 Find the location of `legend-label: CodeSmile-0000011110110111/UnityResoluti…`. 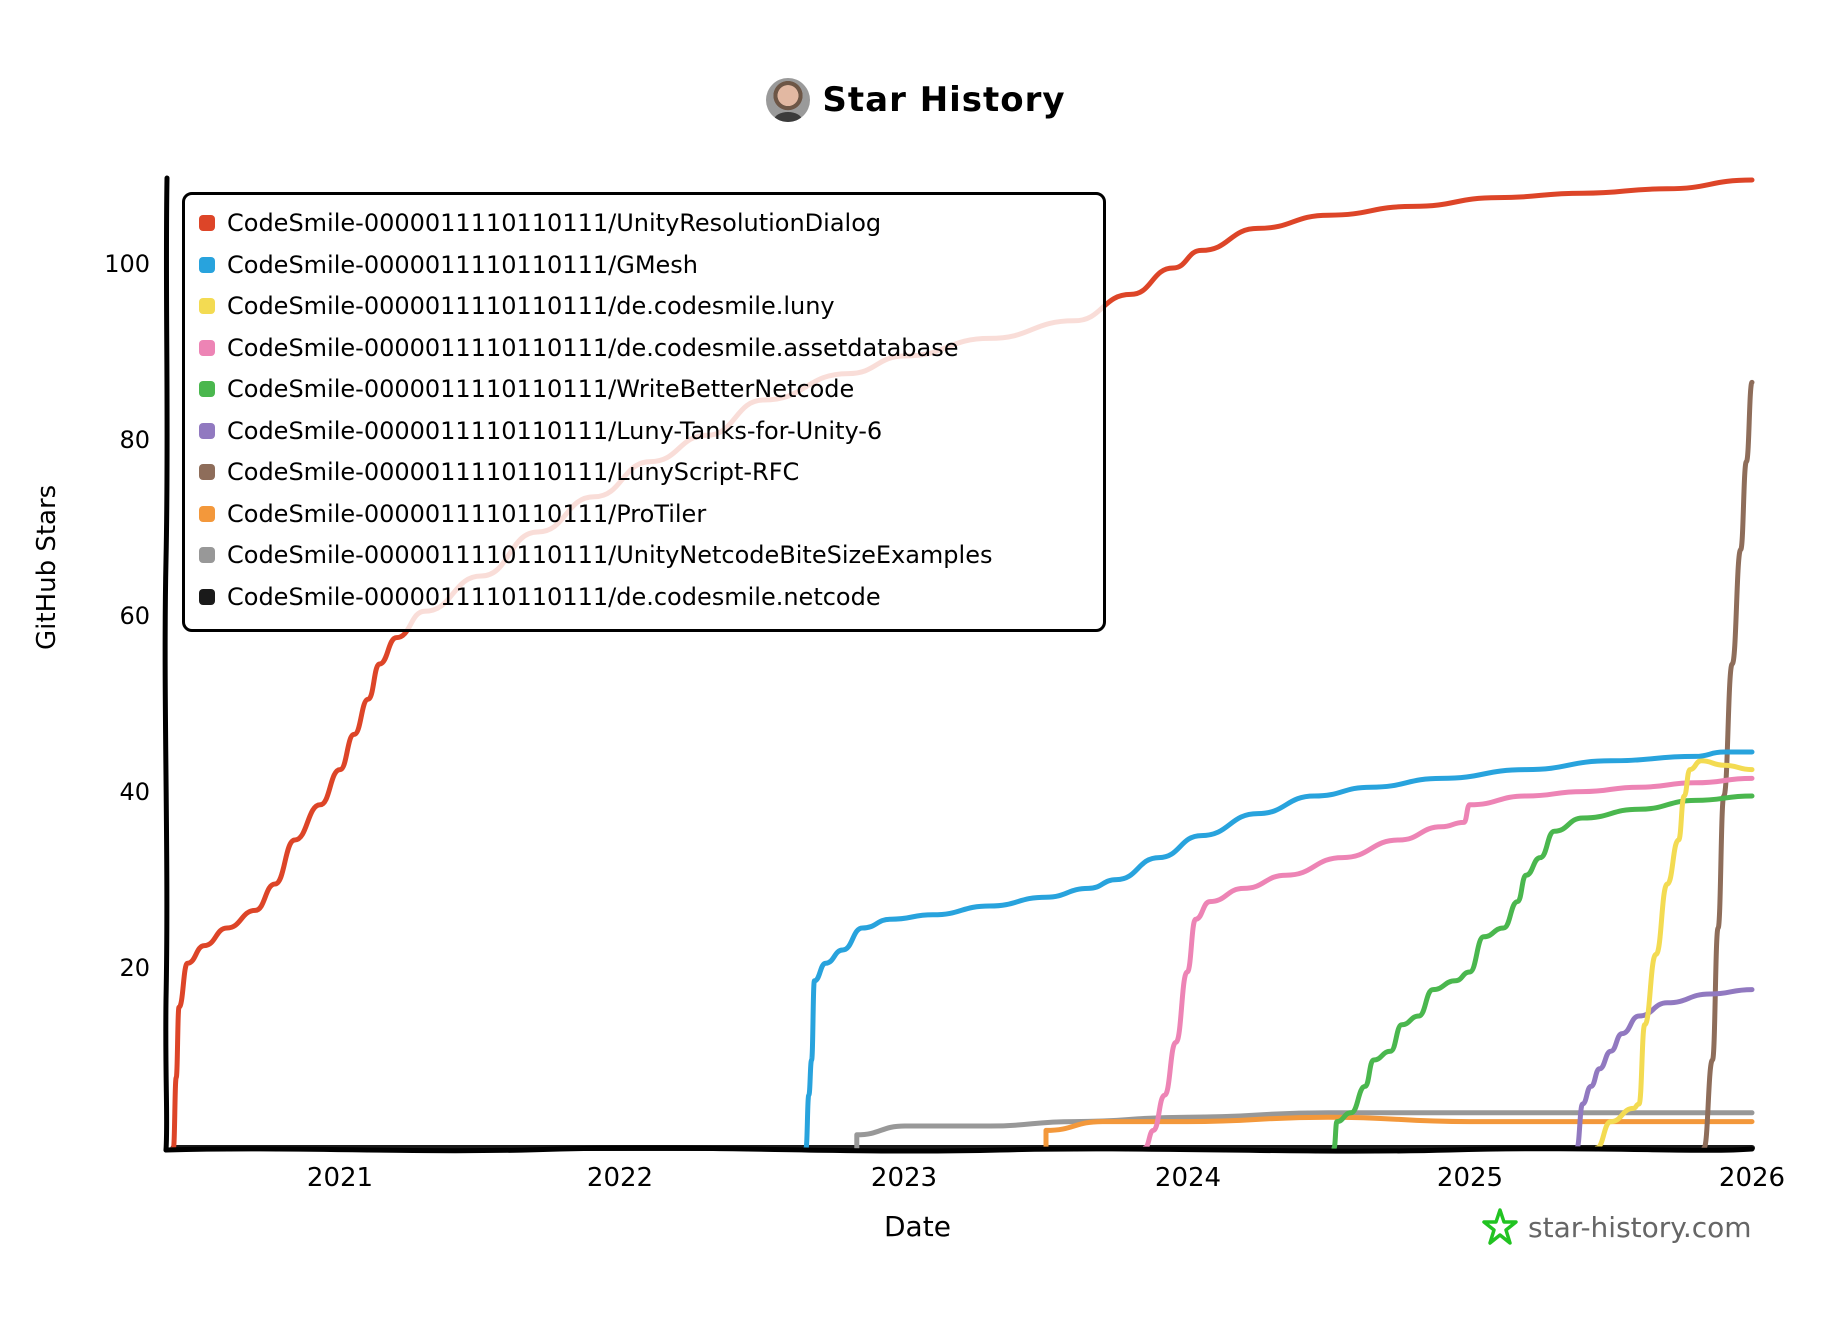

legend-label: CodeSmile-0000011110110111/UnityResoluti… is located at coordinates (554, 223).